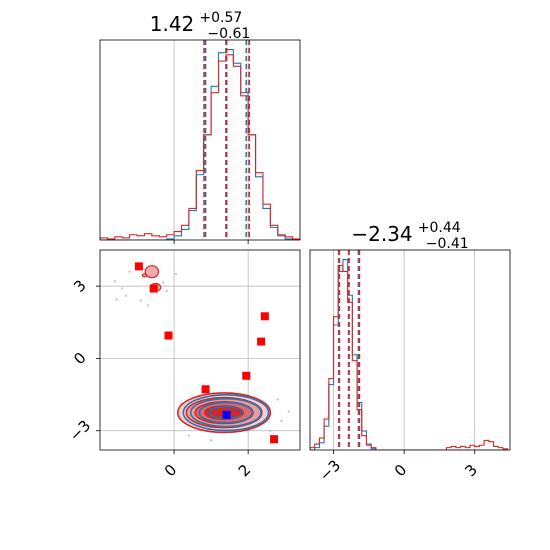  What do you see at coordinates (80, 431) in the screenshot?
I see `joint-ytick-label-0: −3` at bounding box center [80, 431].